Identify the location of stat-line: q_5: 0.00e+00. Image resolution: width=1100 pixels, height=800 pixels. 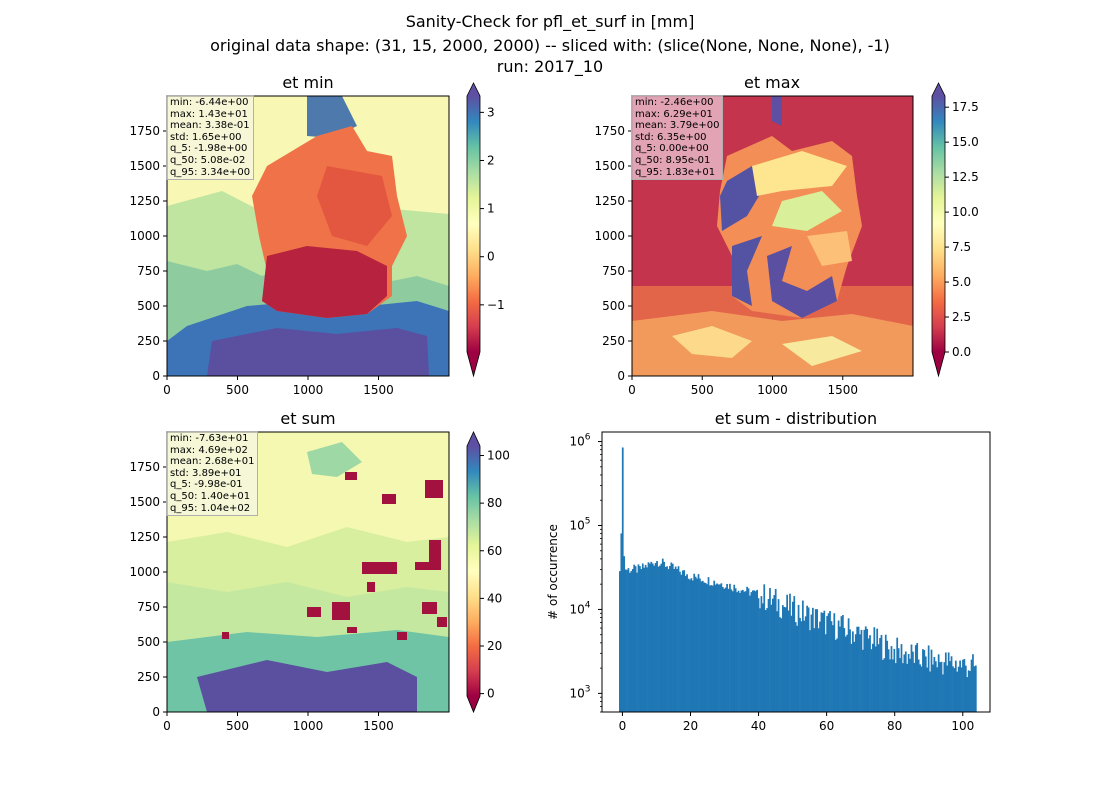
(672, 149).